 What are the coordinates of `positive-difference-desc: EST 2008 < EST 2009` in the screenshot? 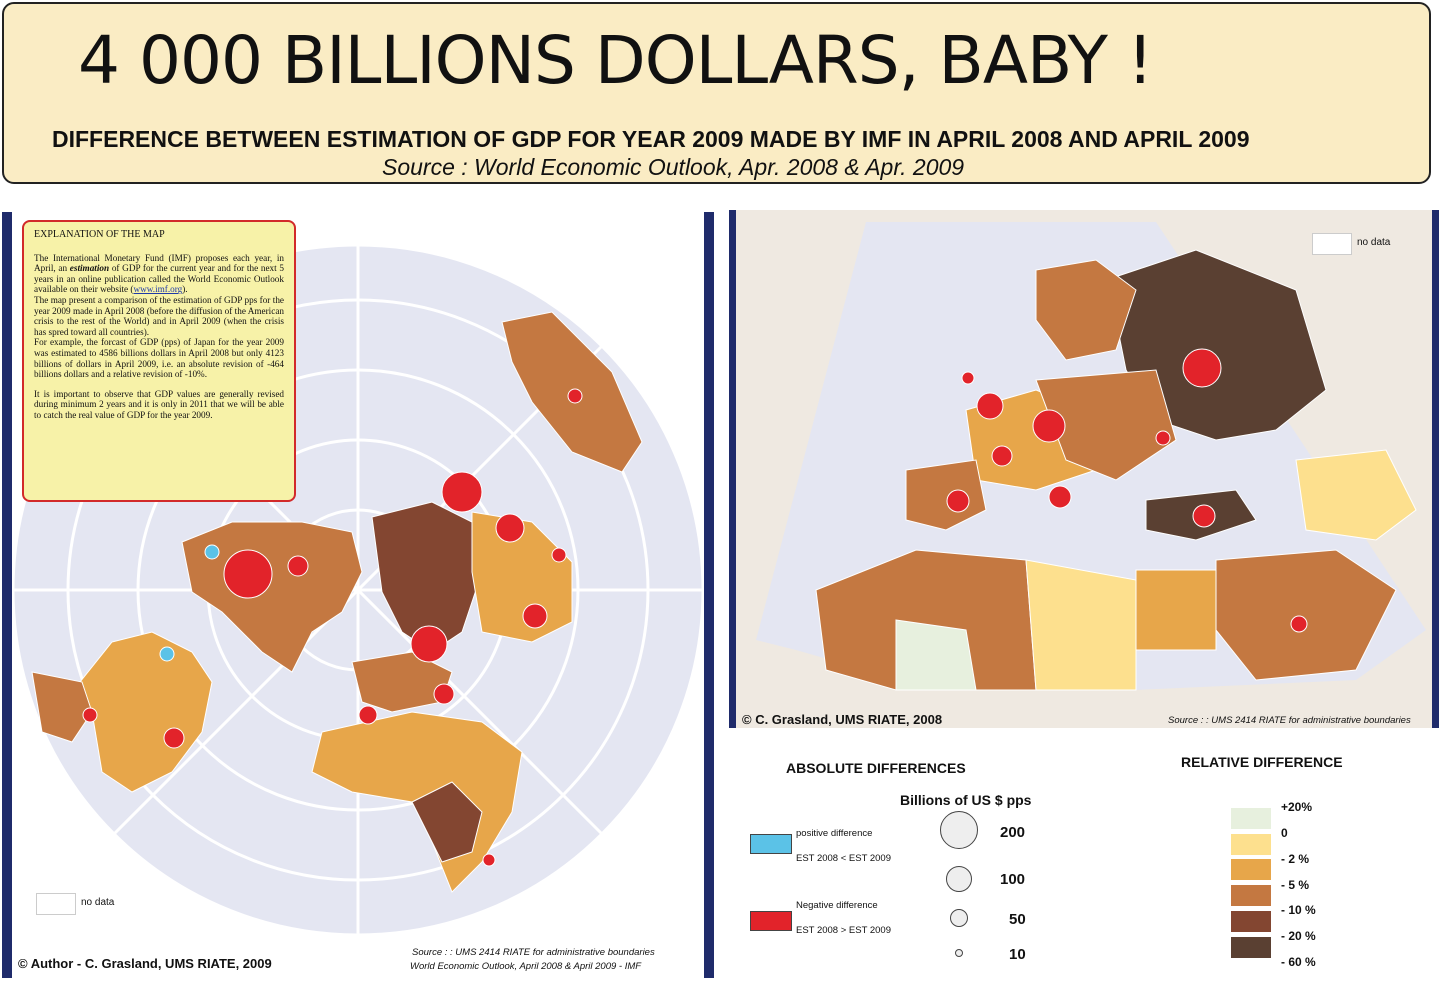 It's located at (843, 858).